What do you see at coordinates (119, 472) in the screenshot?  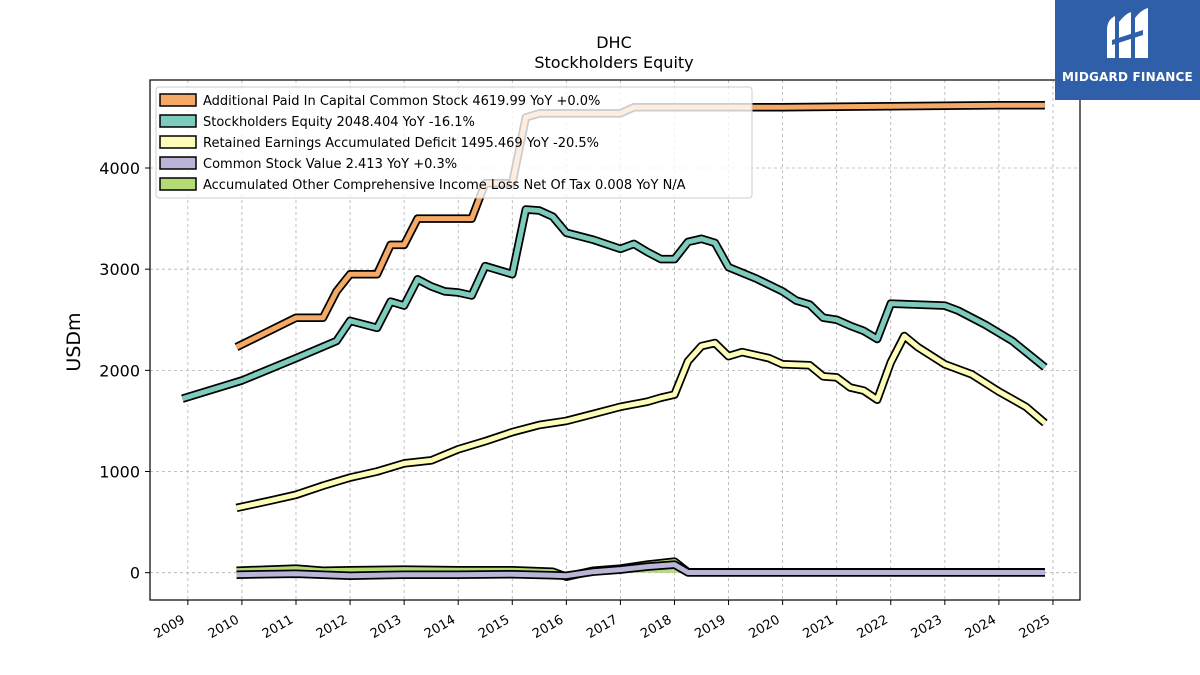 I see `y-tick-label: 1000` at bounding box center [119, 472].